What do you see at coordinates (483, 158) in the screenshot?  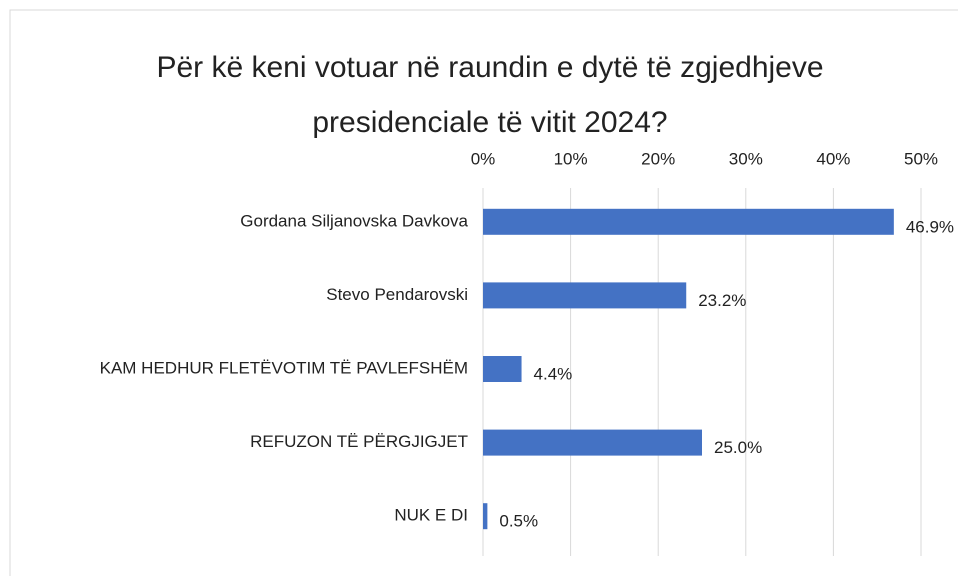 I see `x-tick-label: 0%` at bounding box center [483, 158].